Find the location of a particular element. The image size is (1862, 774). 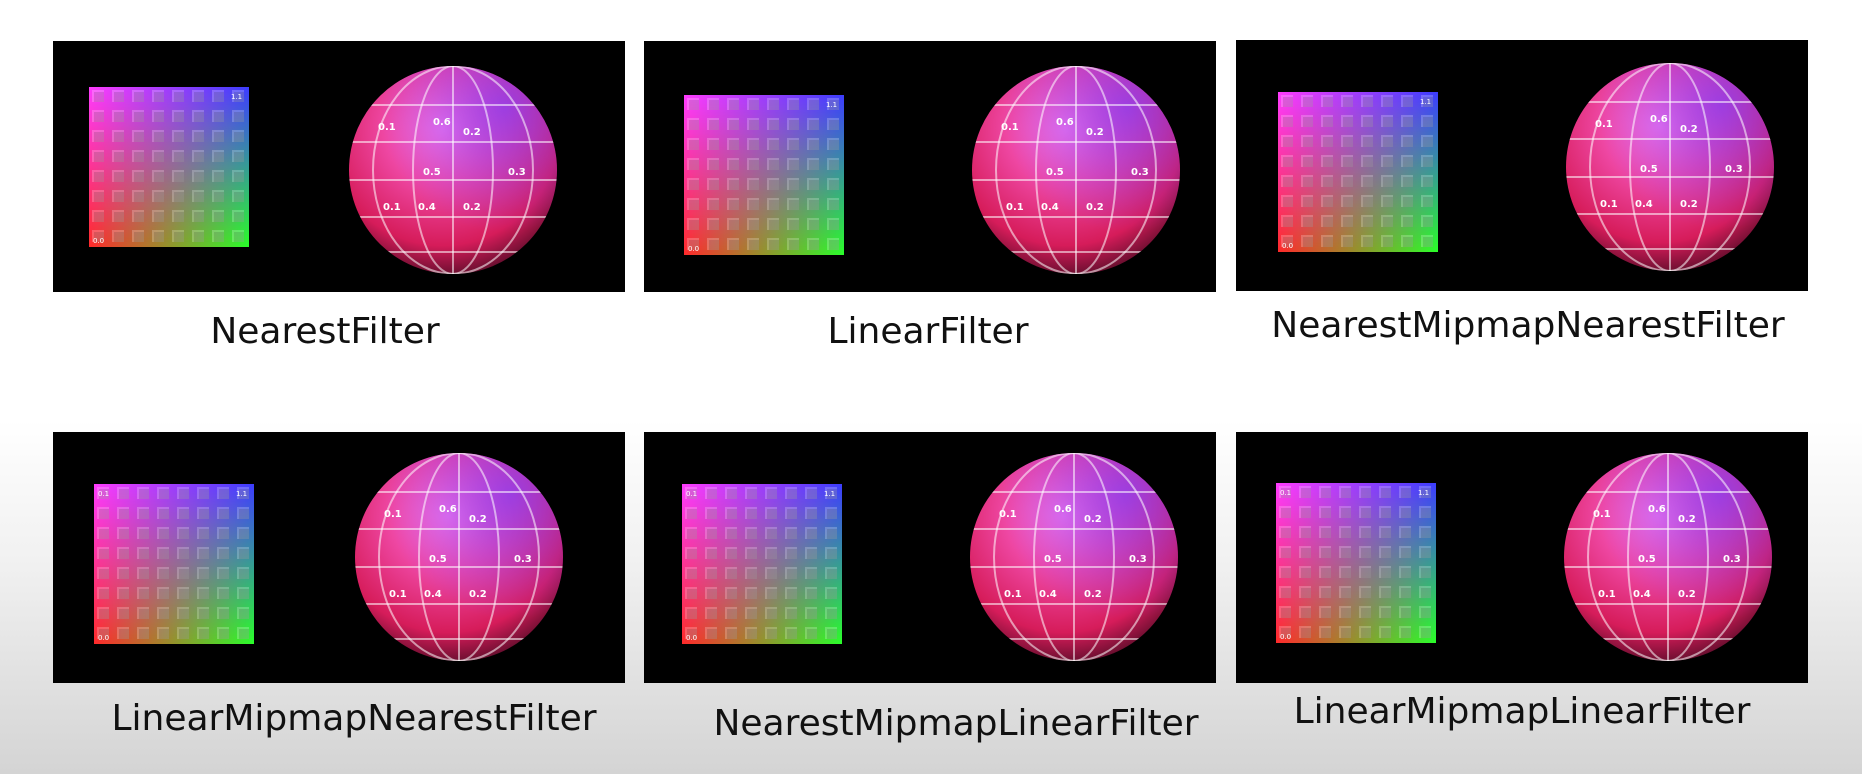

linear-filter-panel: 1.1 0.0 0.1 0.6 0.2 0.5 0.3 0 is located at coordinates (930, 166).